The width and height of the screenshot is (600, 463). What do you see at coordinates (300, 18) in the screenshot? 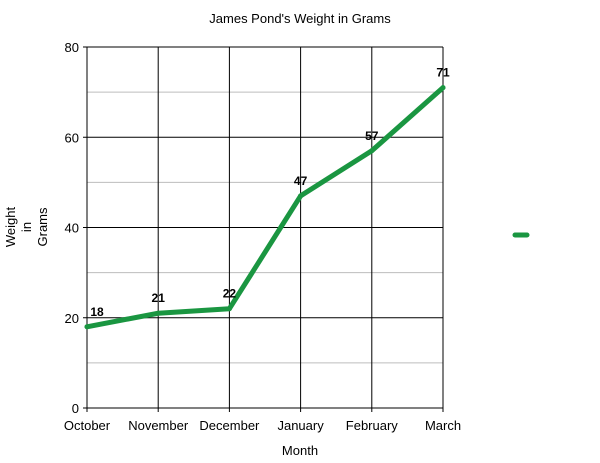
I see `chart-title: James Pond's Weight in Grams` at bounding box center [300, 18].